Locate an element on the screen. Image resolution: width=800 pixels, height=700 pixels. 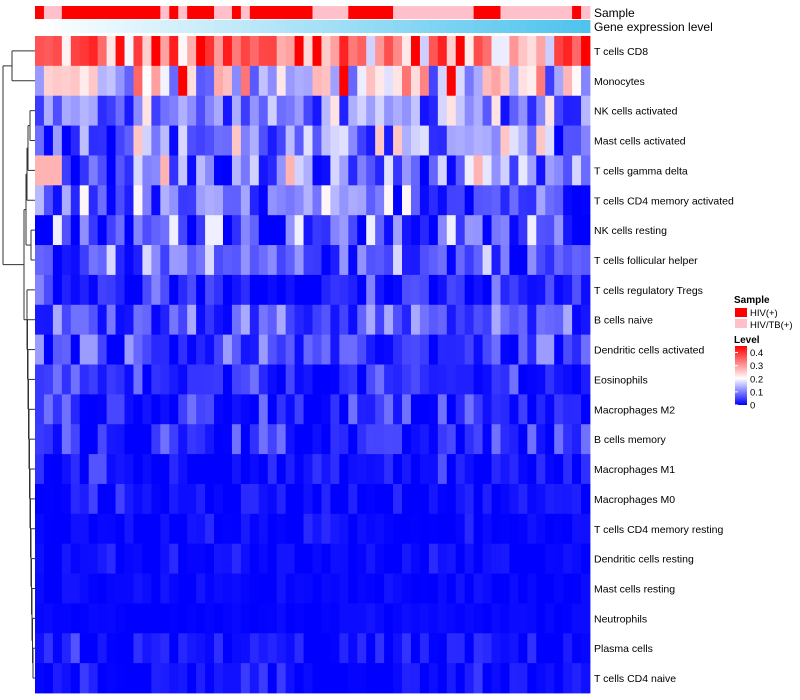
row-label: Dendritic cells activated is located at coordinates (649, 351).